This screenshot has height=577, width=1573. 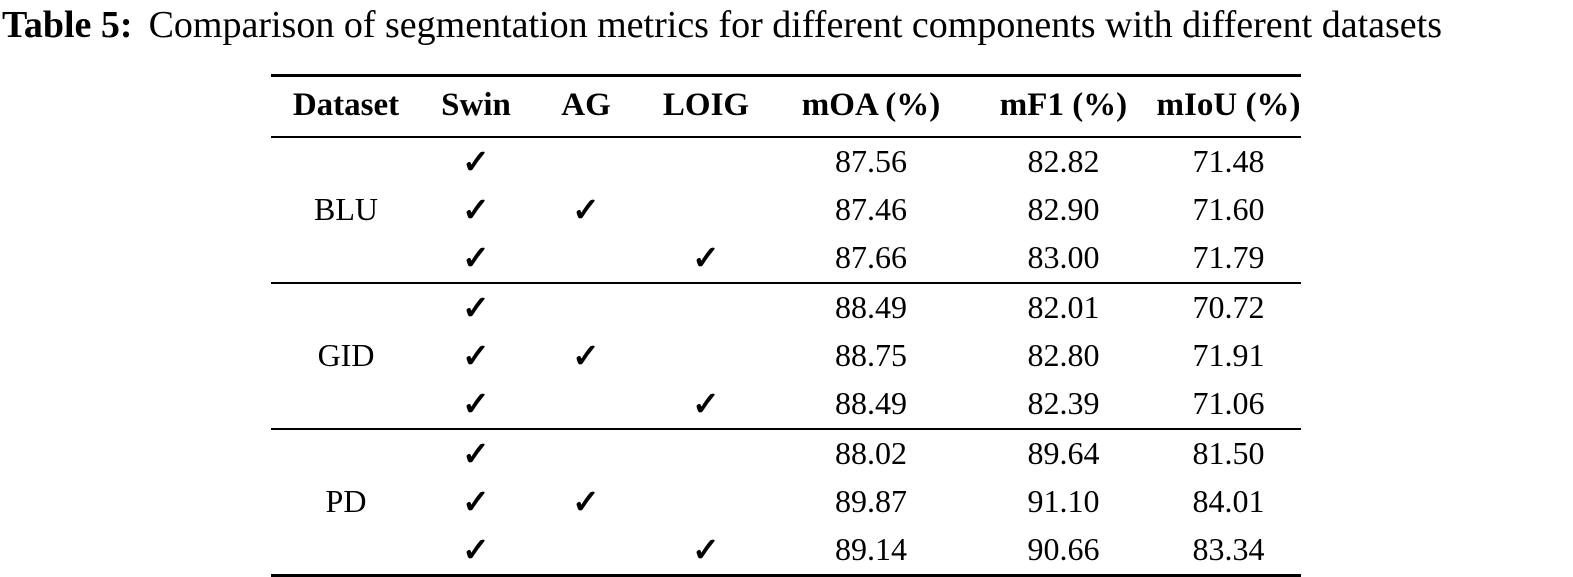 What do you see at coordinates (1063, 306) in the screenshot?
I see `mf1-value: 82.01` at bounding box center [1063, 306].